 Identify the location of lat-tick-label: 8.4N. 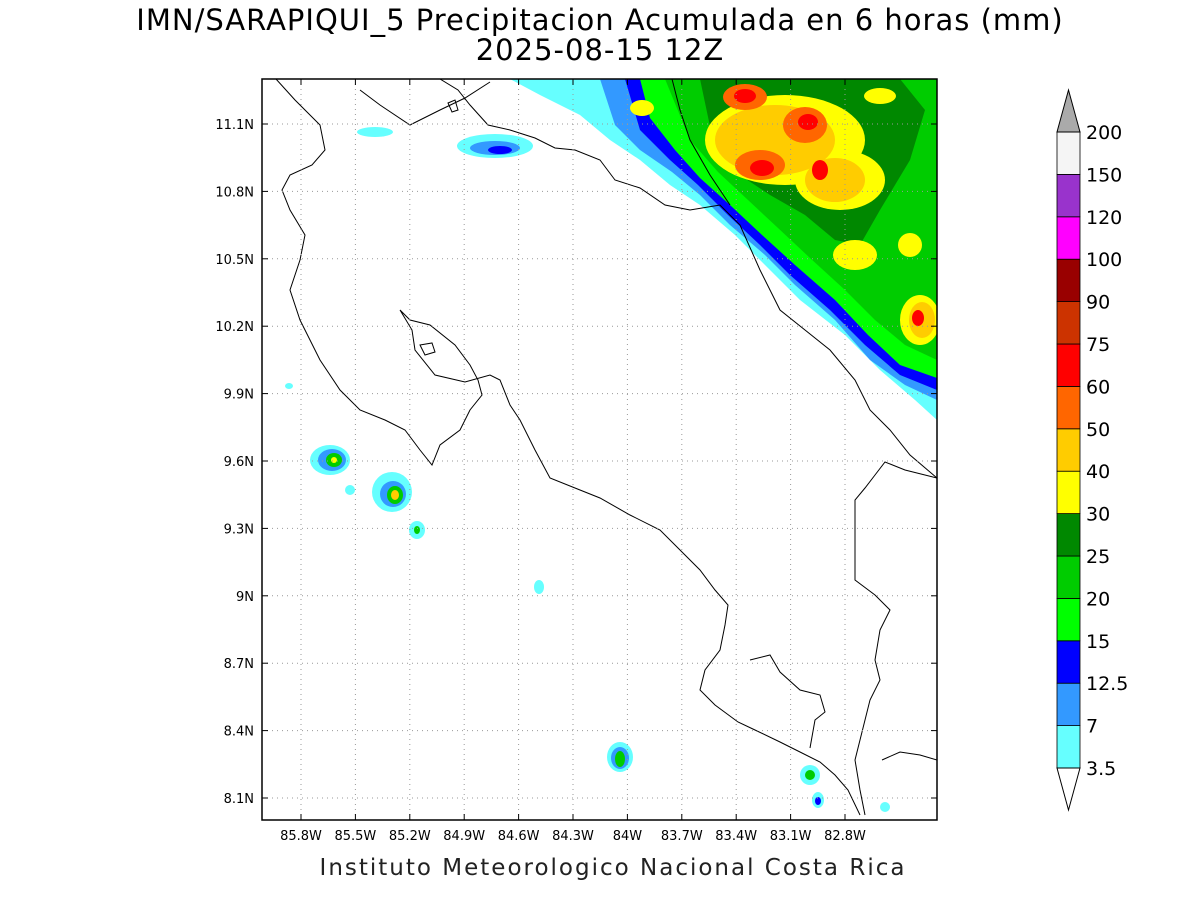
(239, 732).